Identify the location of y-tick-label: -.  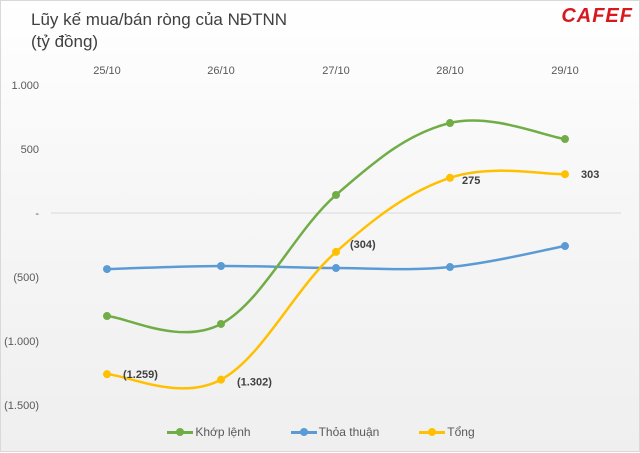
(37, 214).